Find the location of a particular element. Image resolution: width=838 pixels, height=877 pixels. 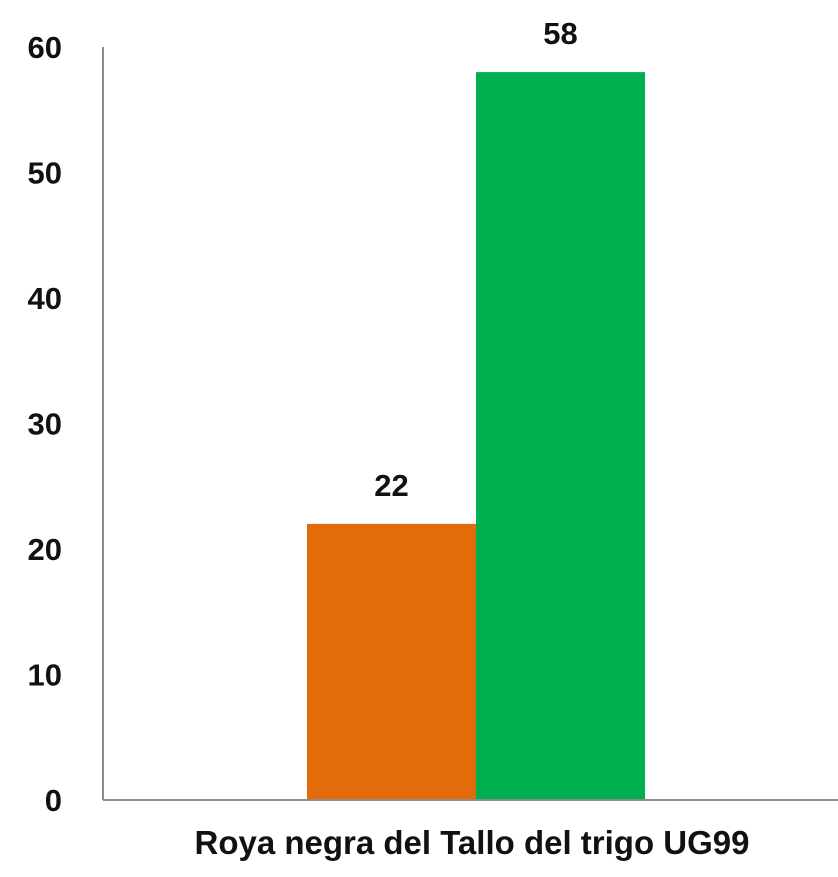

x-category-label: Roya negra del Tallo del trigo UG99 is located at coordinates (471, 842).